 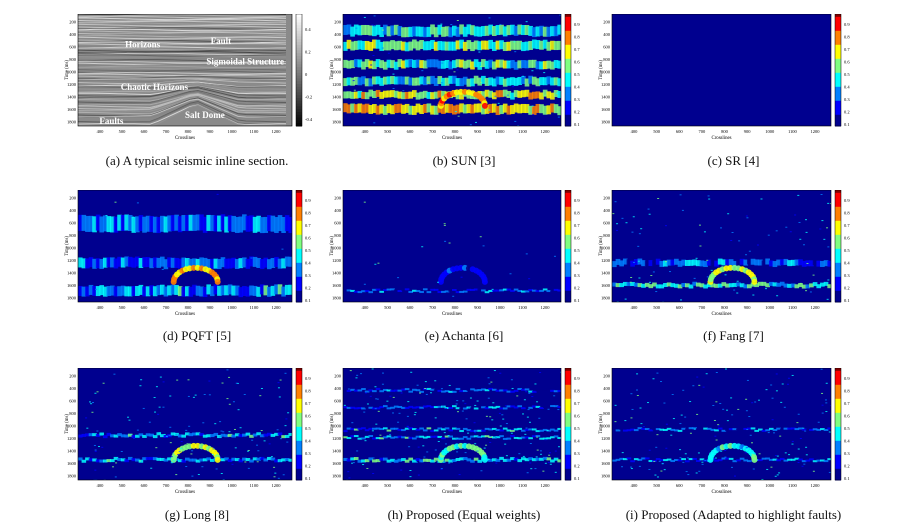 I want to click on panel-b-caption: (b) SUN [3], so click(x=464, y=160).